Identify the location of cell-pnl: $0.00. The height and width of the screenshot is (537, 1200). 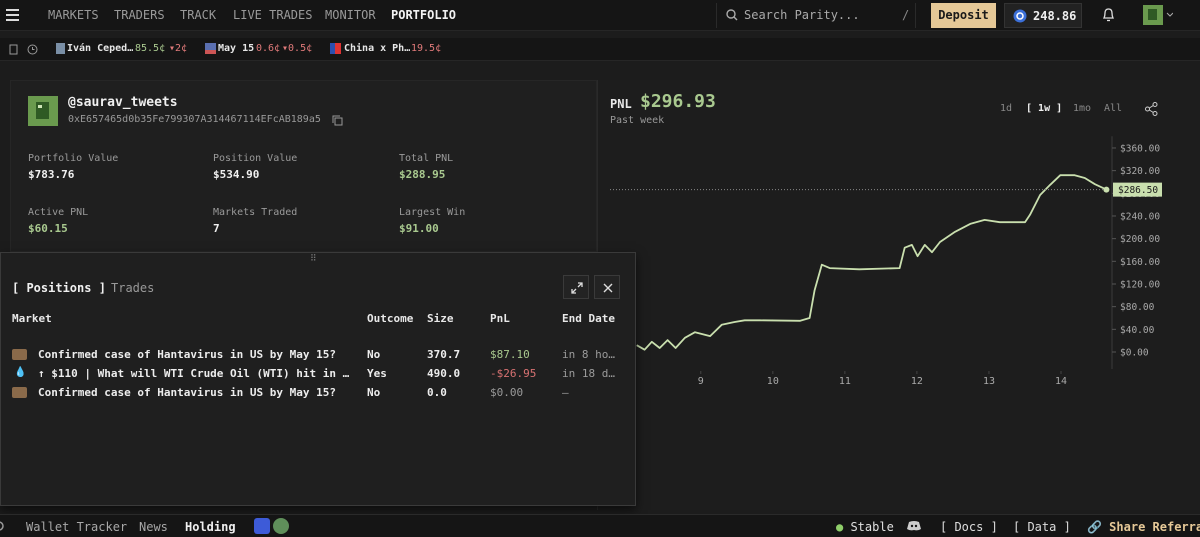
(507, 392).